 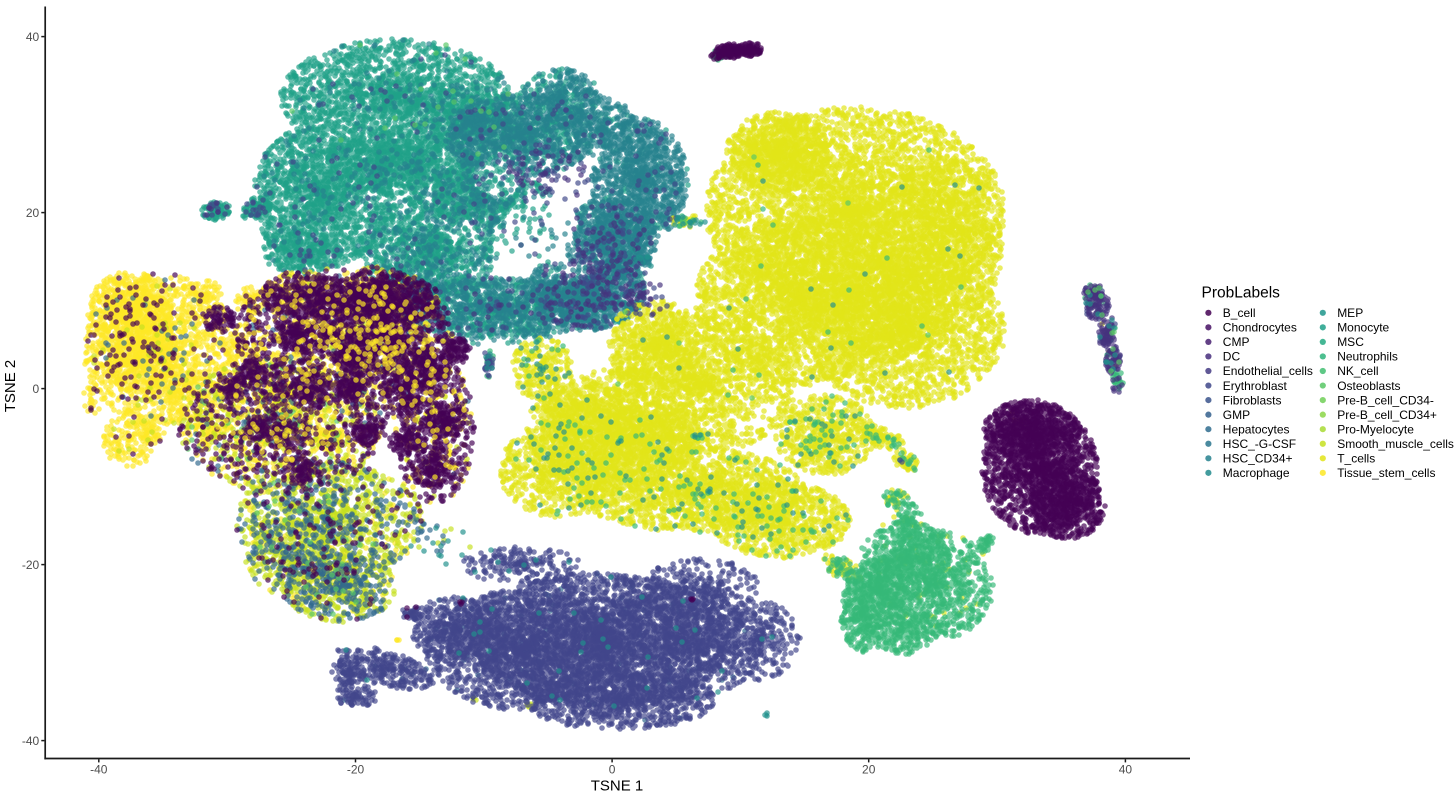 What do you see at coordinates (1363, 328) in the screenshot?
I see `svg-text: Monocyte` at bounding box center [1363, 328].